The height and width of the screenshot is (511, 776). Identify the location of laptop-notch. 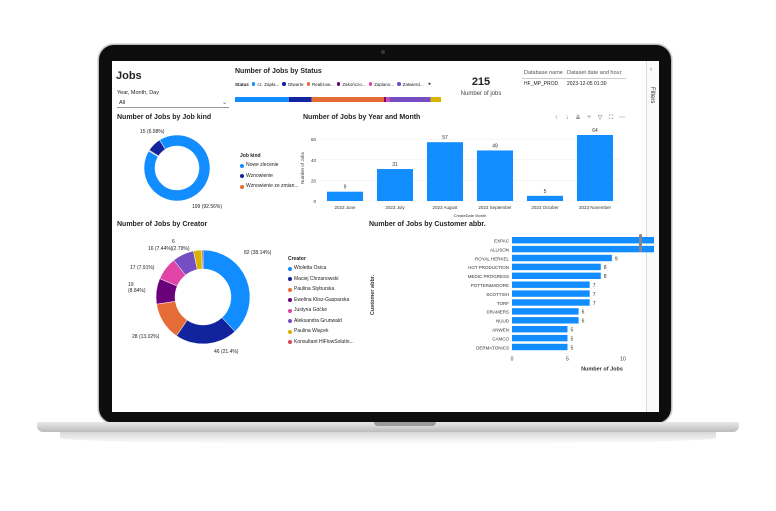
(405, 424).